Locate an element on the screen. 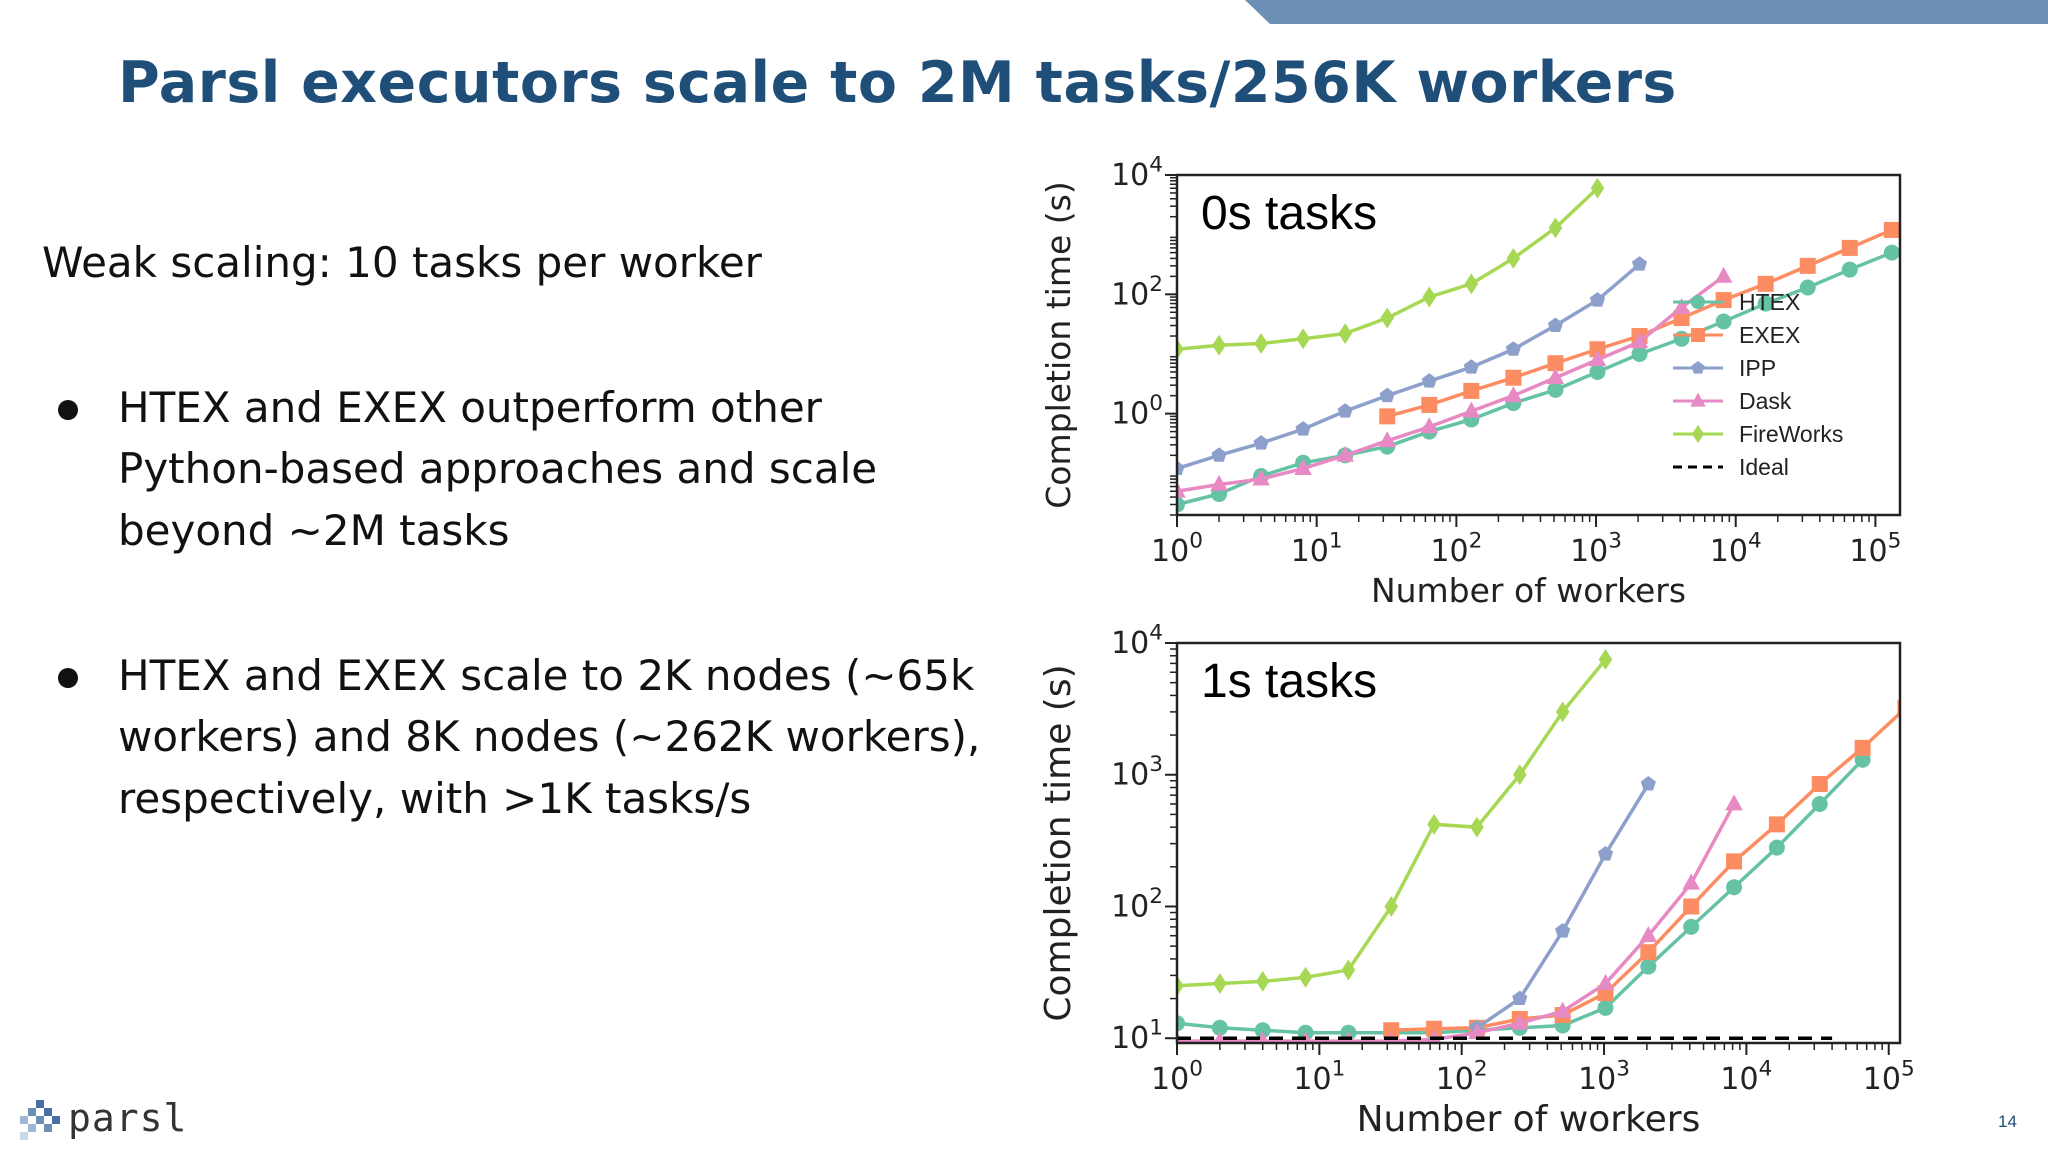 This screenshot has height=1152, width=2048. plot-frame is located at coordinates (1538, 345).